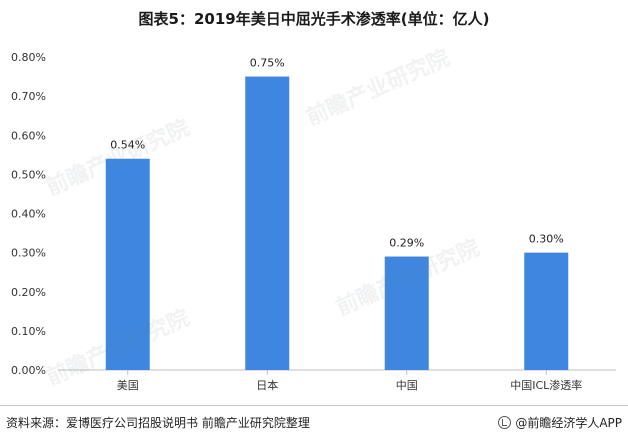 The width and height of the screenshot is (628, 444). I want to click on y-tick-label: 0.10%, so click(28, 331).